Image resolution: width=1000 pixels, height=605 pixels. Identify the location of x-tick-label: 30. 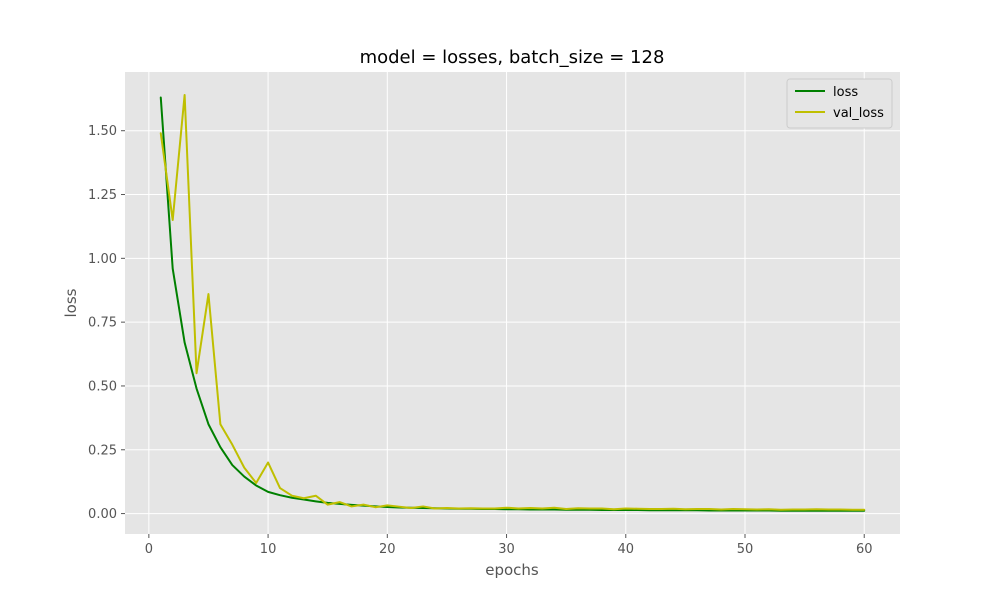
(506, 549).